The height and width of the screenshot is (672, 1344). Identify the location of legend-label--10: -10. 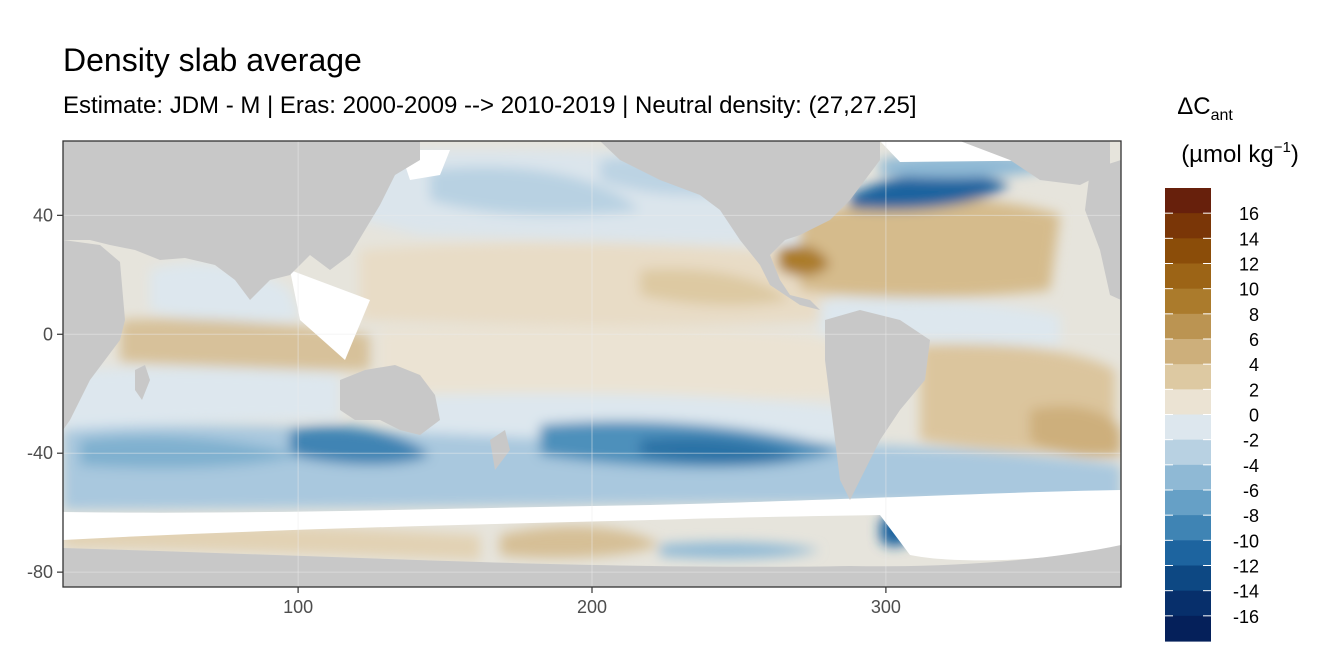
(1246, 541).